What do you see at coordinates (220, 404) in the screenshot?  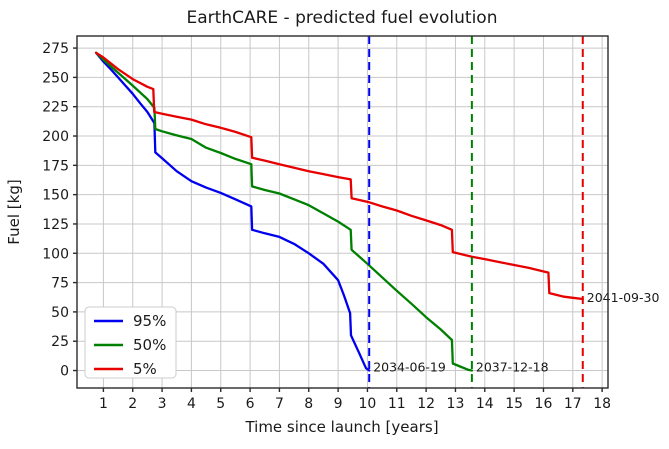 I see `x-tick-label: 5` at bounding box center [220, 404].